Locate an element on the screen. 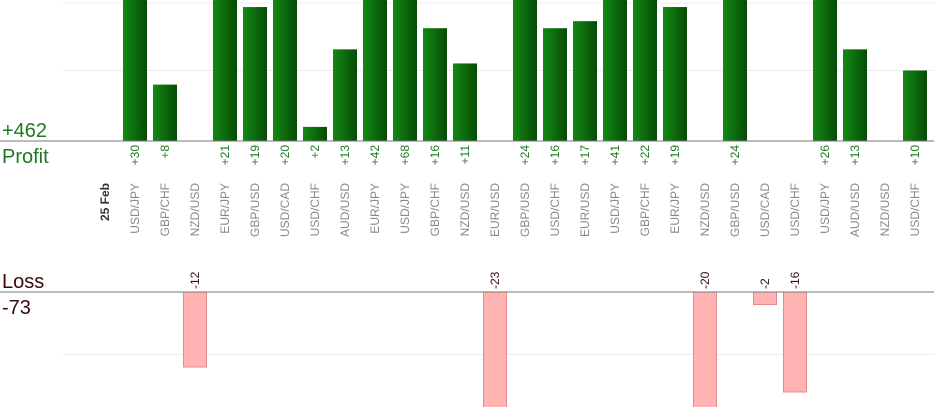  profit-value-label: +17 is located at coordinates (585, 155).